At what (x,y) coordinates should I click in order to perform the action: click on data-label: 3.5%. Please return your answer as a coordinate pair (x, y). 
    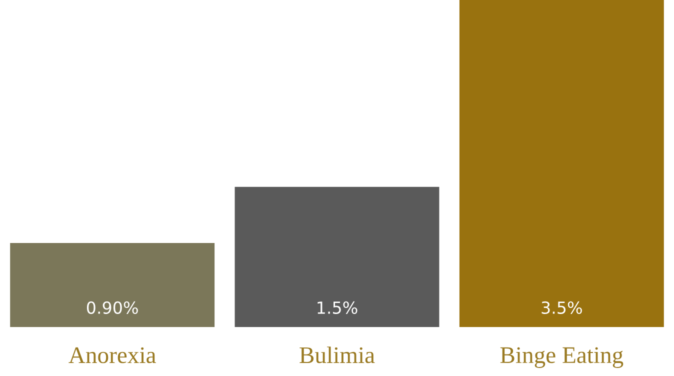
    Looking at the image, I should click on (562, 307).